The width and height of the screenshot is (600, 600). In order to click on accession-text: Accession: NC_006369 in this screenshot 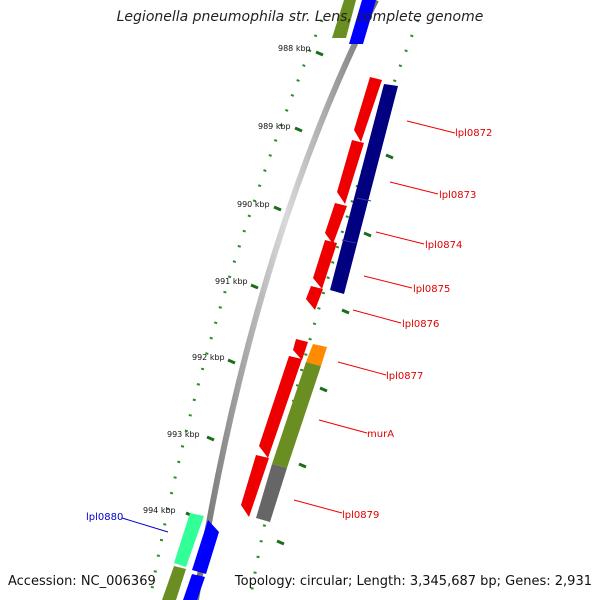, I will do `click(82, 581)`.